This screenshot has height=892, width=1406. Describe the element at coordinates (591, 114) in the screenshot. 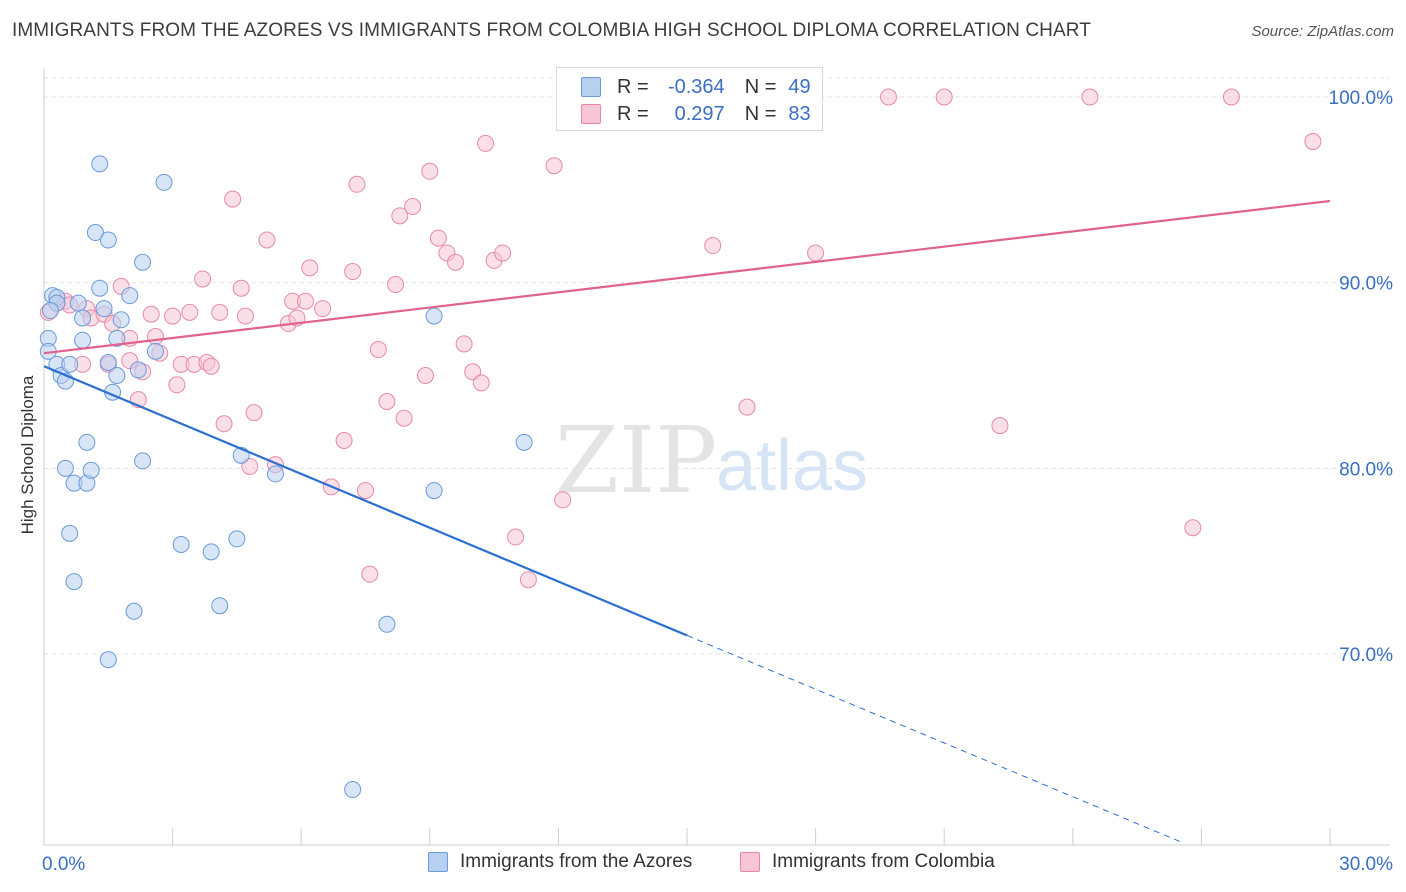

I see `colombia-swatch` at that location.